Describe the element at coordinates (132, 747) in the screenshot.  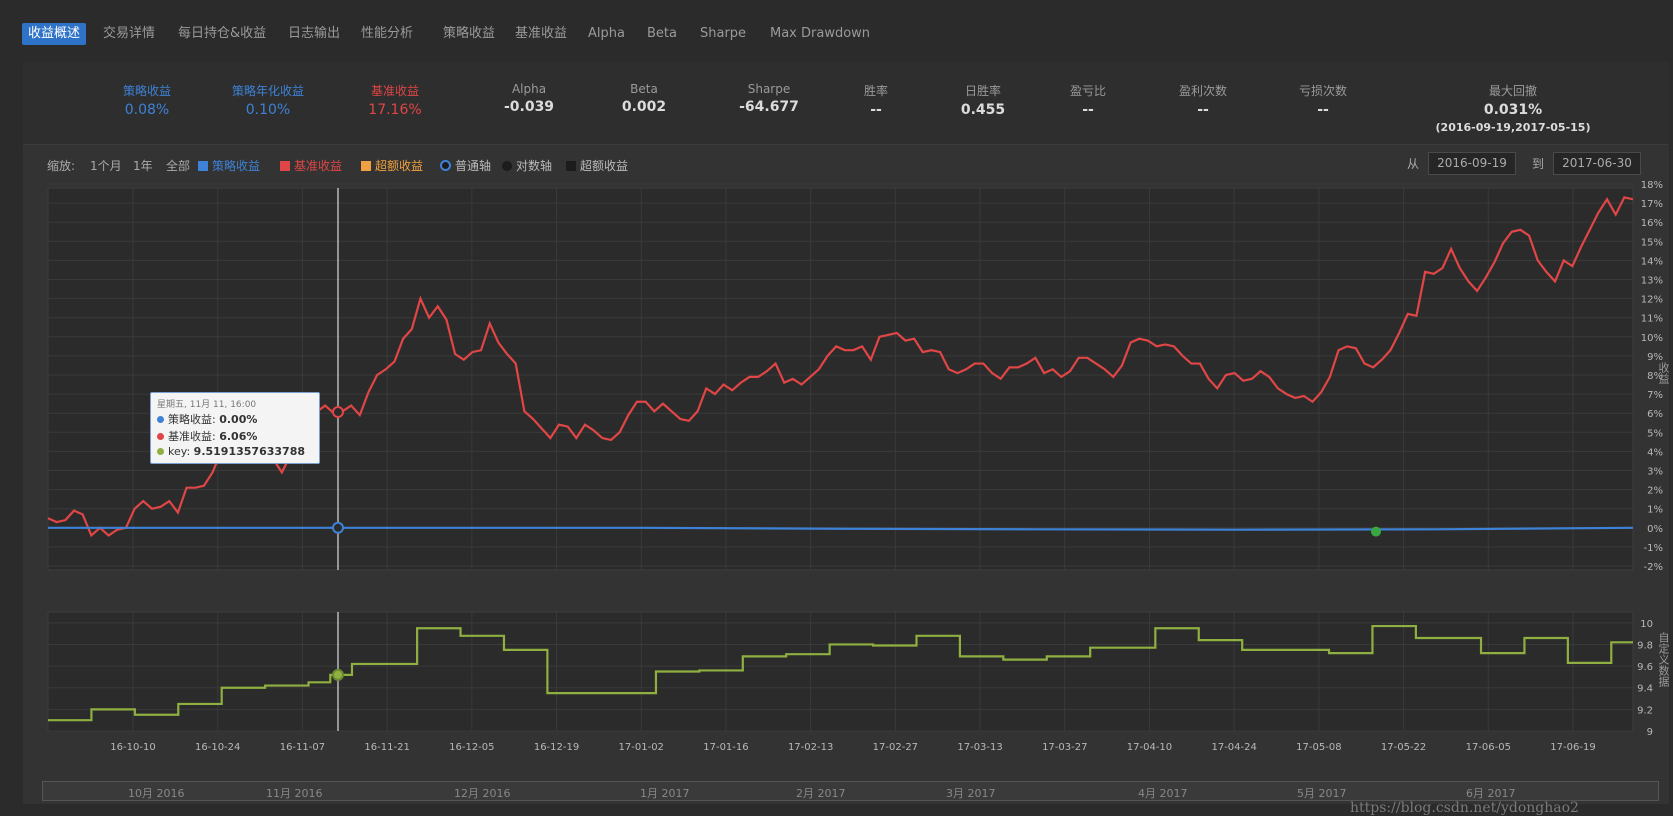
I see `x-tick-label: 16-10-10` at that location.